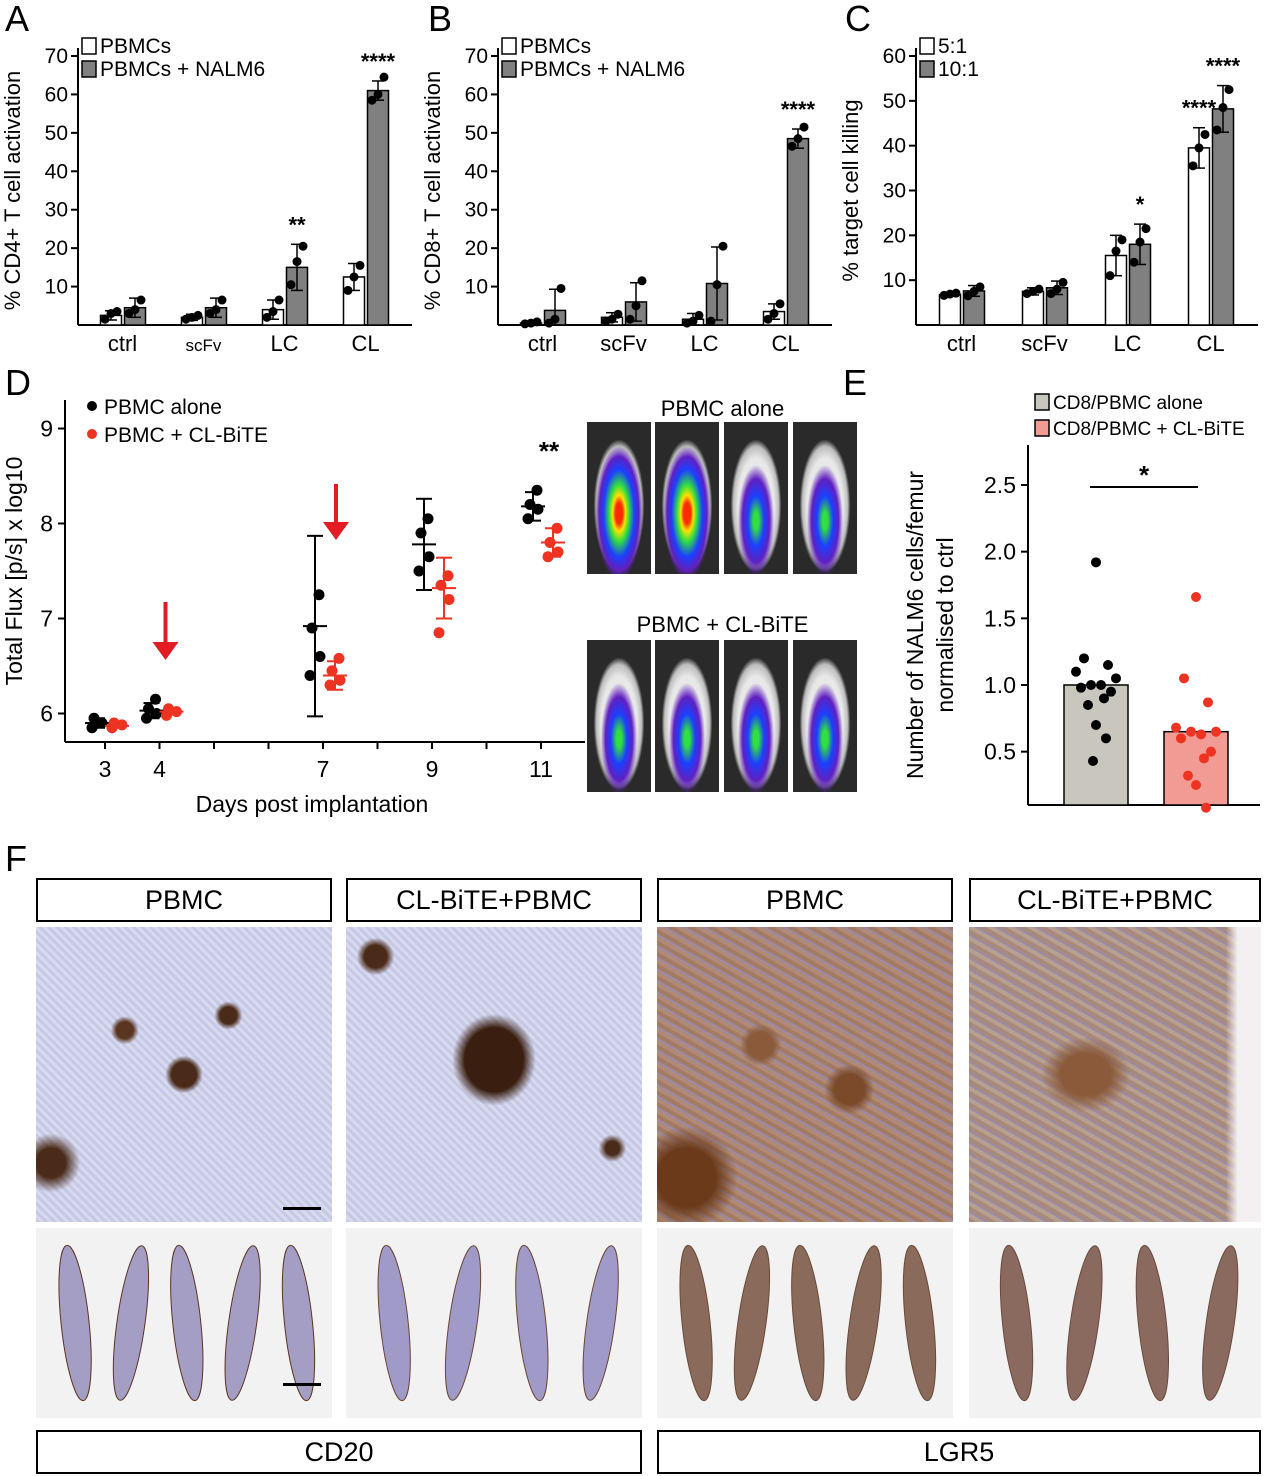 Image resolution: width=1267 pixels, height=1476 pixels. Describe the element at coordinates (494, 900) in the screenshot. I see `f-header-2: CL-BiTE+PBMC` at that location.